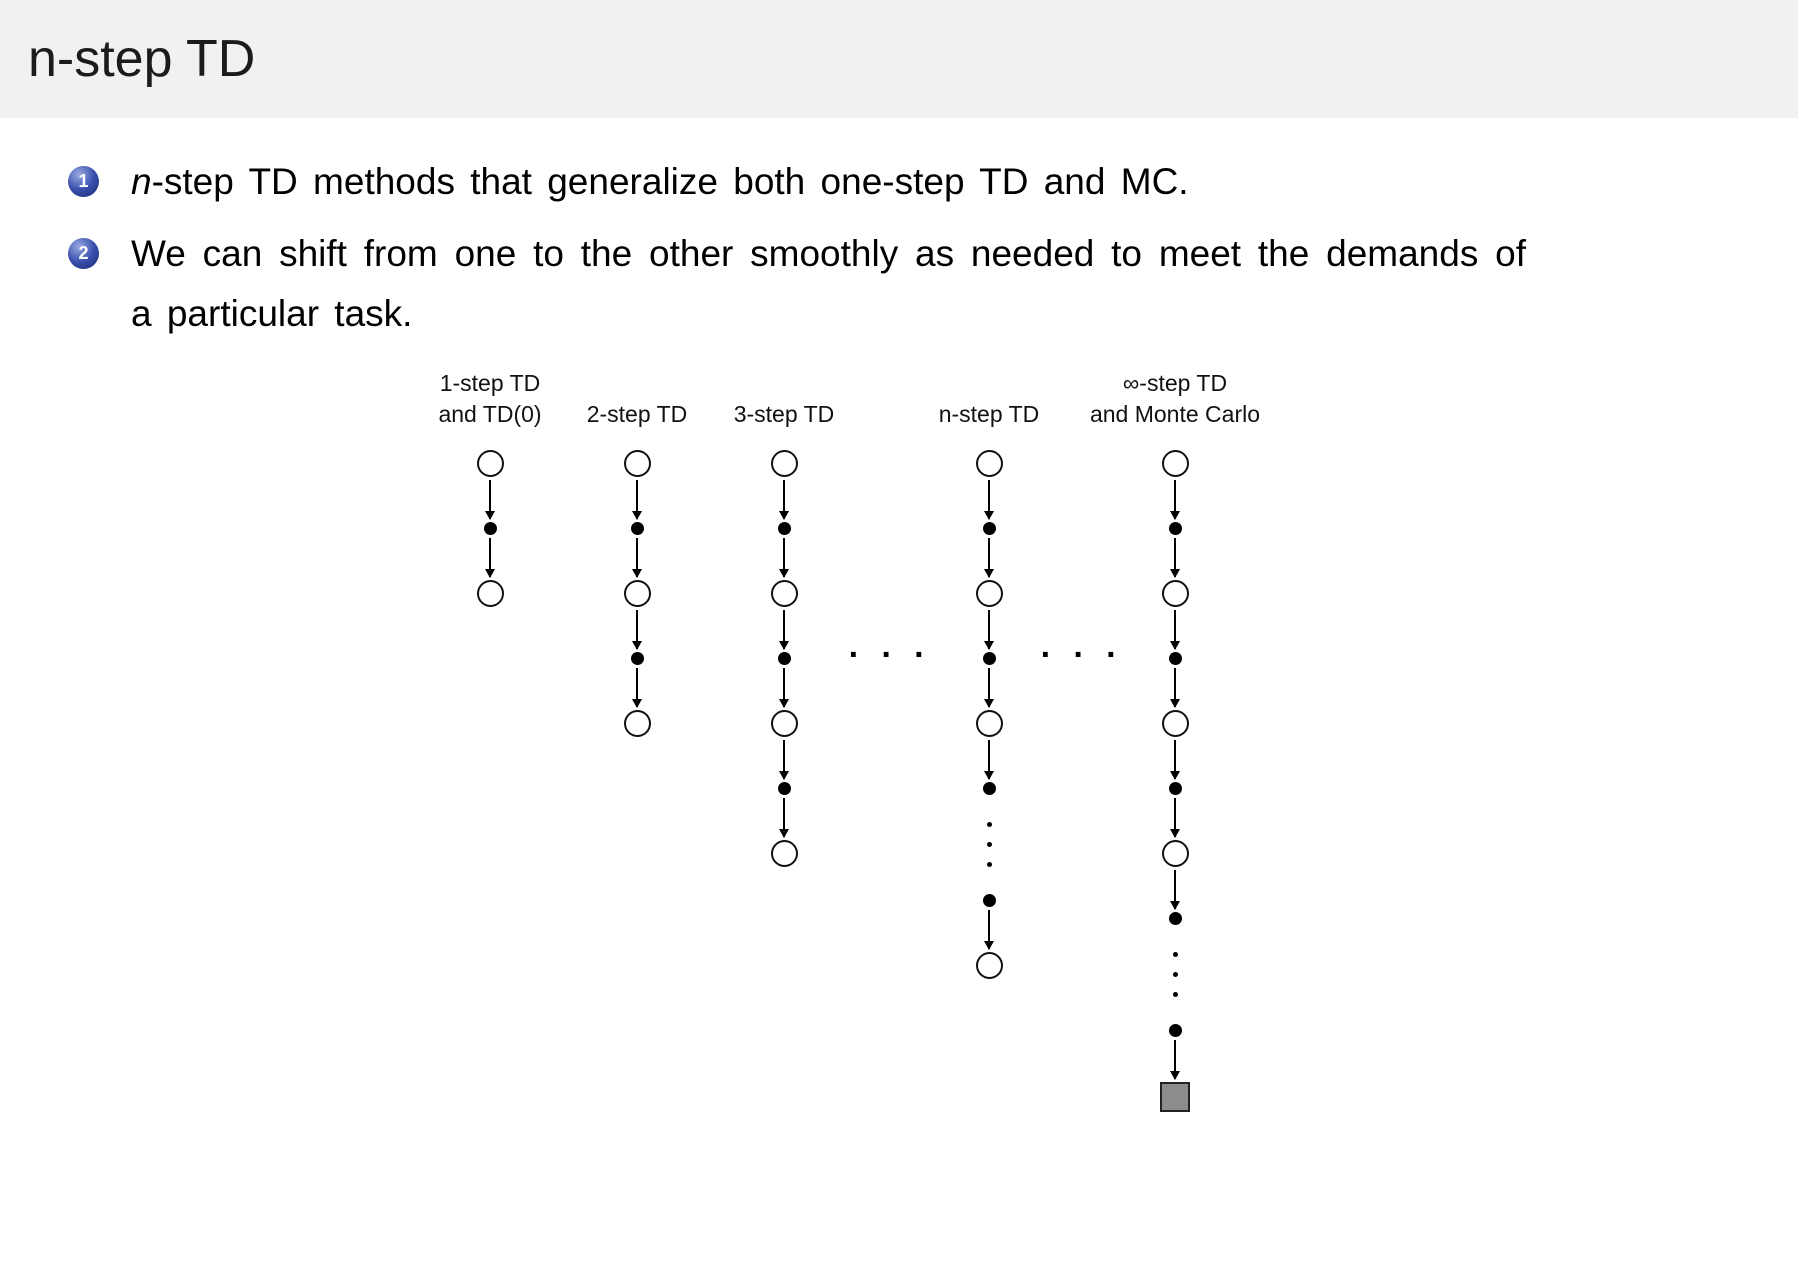  I want to click on terminal-state-node, so click(1175, 1097).